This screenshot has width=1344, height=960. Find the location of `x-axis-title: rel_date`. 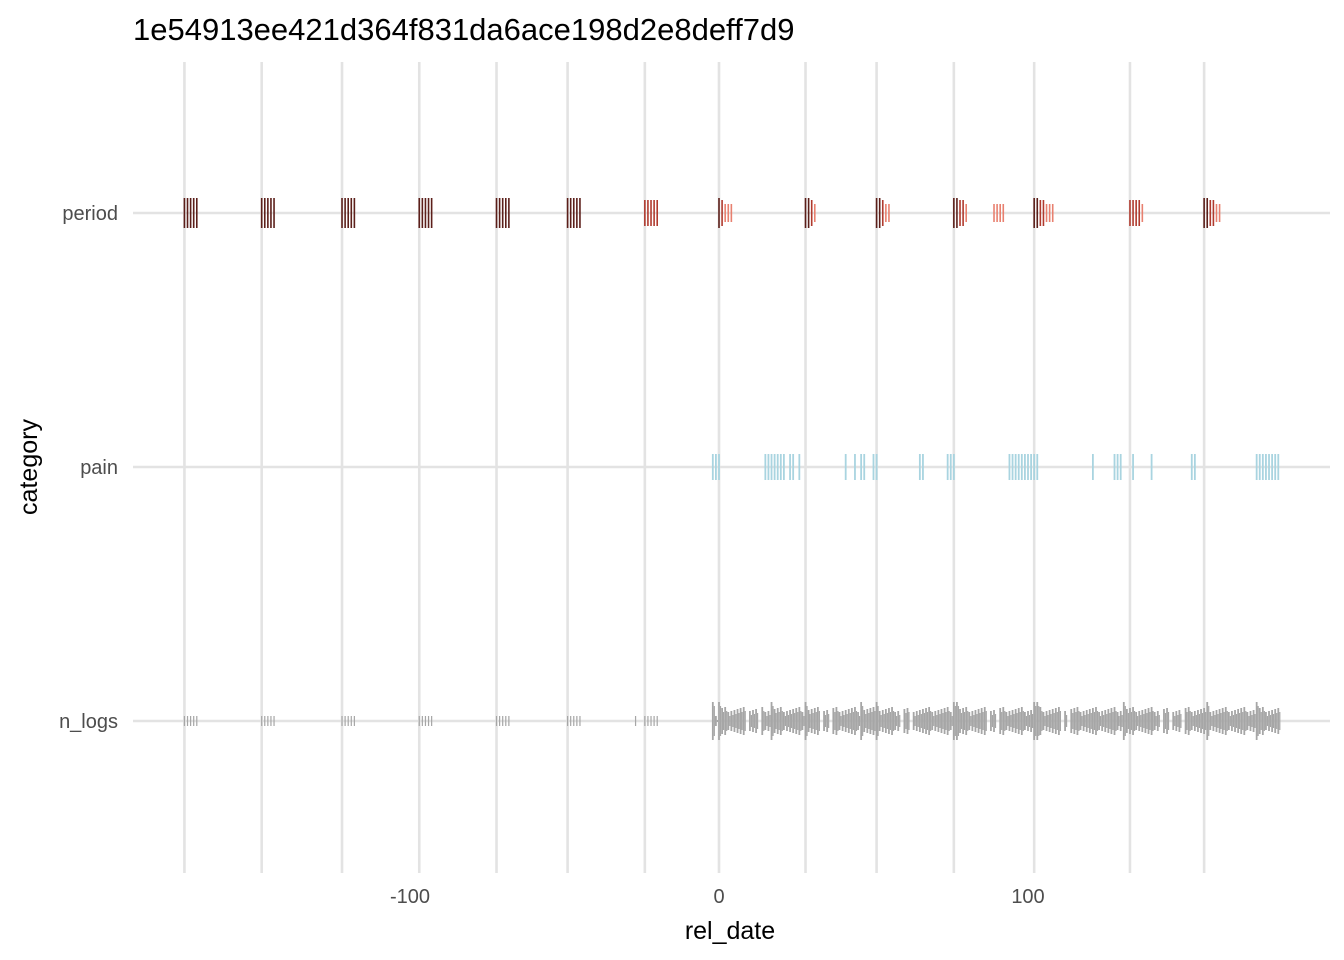

x-axis-title: rel_date is located at coordinates (730, 931).